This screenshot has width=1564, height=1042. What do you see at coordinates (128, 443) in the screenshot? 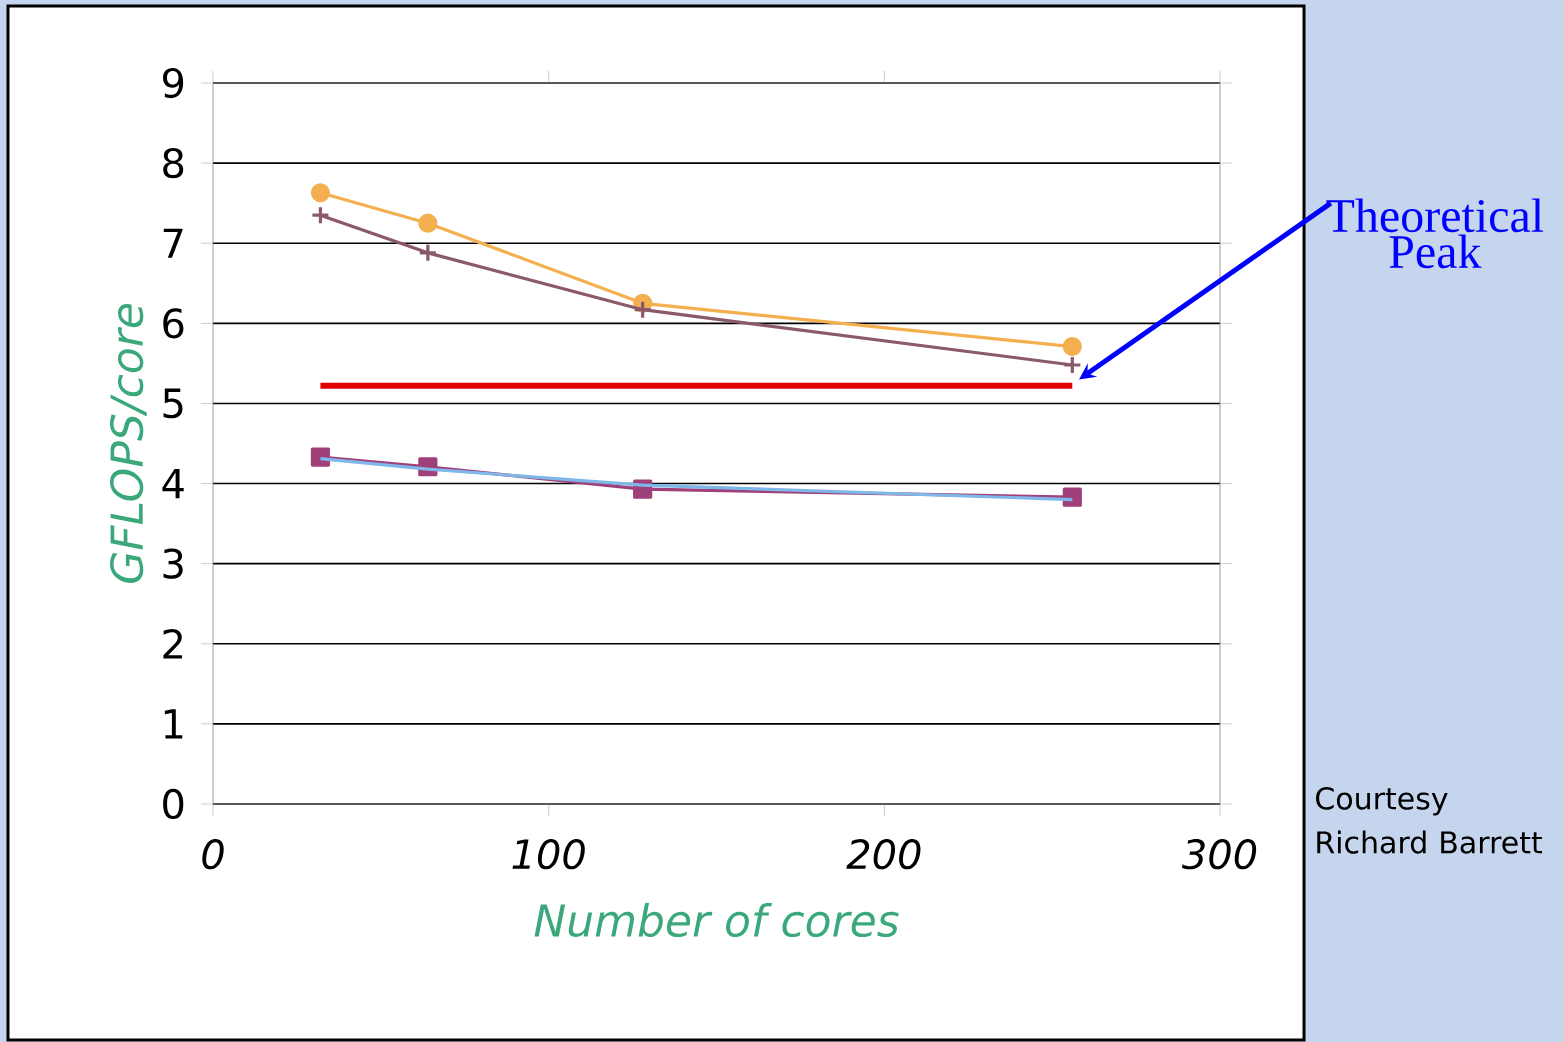
I see `y-axis-title: GFLOPS/core` at bounding box center [128, 443].